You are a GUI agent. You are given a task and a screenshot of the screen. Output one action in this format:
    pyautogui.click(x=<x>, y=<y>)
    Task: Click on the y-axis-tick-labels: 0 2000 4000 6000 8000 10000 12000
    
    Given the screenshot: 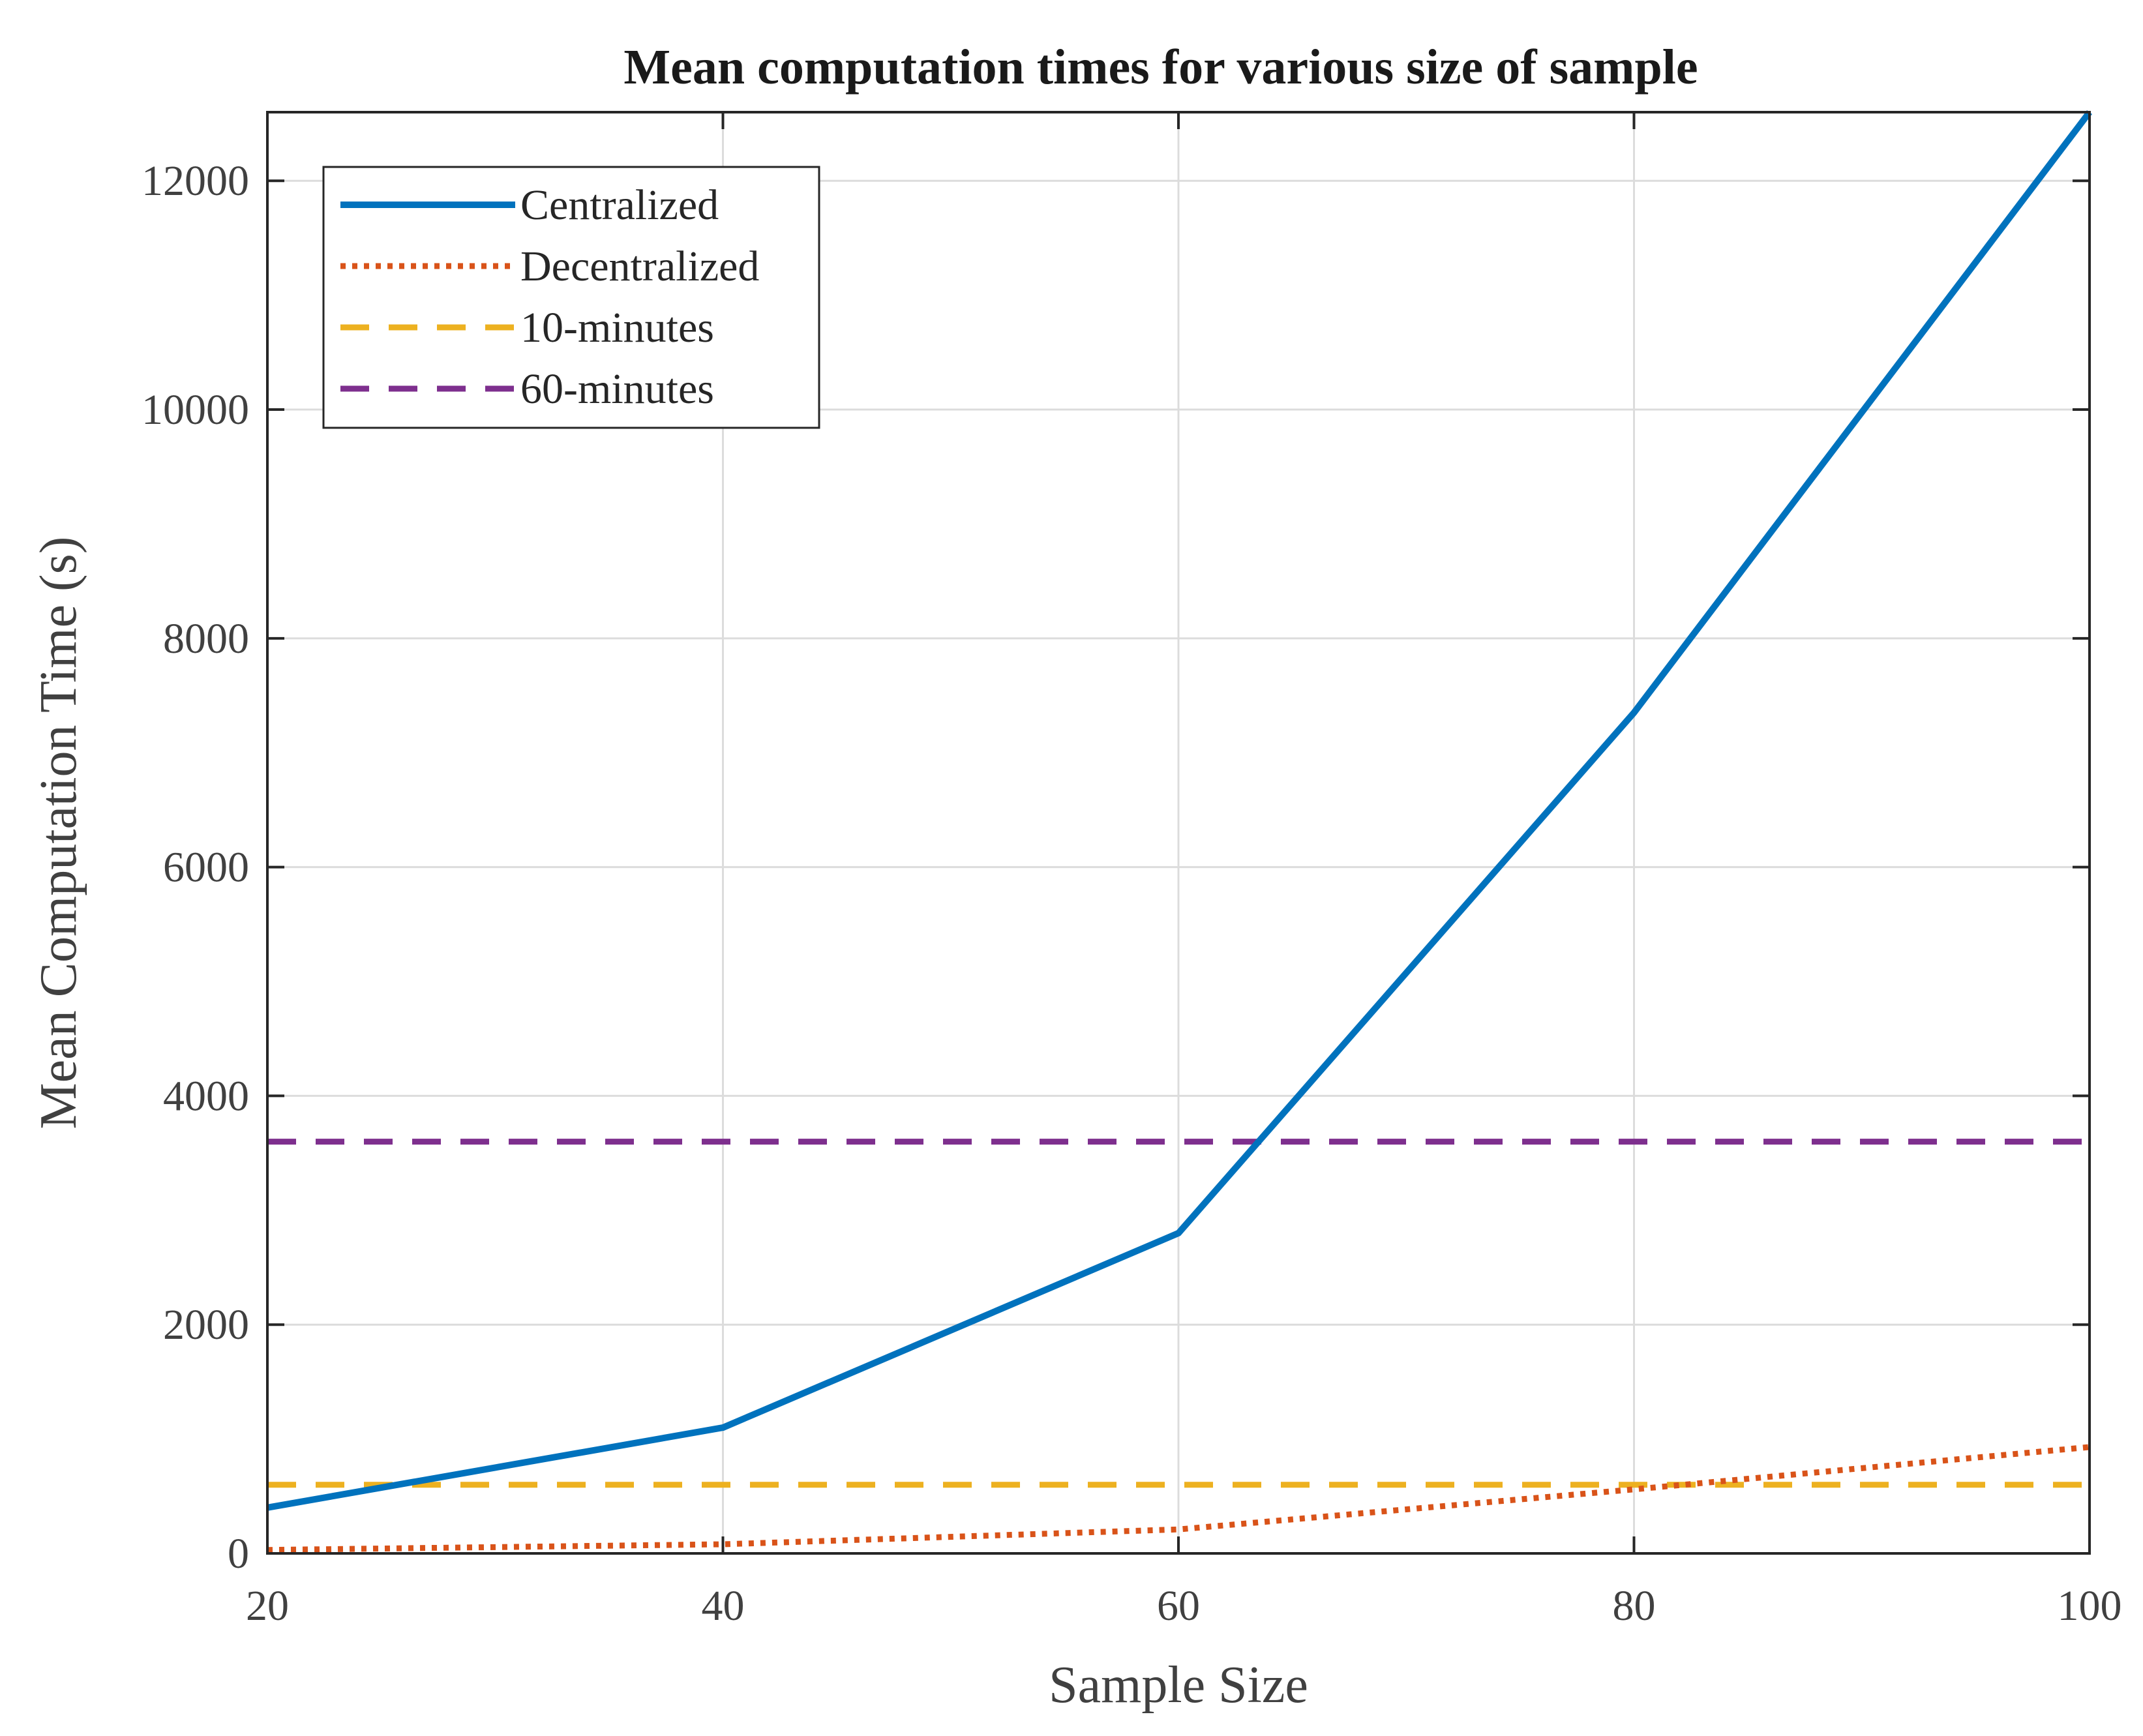 What is the action you would take?
    pyautogui.click(x=196, y=867)
    